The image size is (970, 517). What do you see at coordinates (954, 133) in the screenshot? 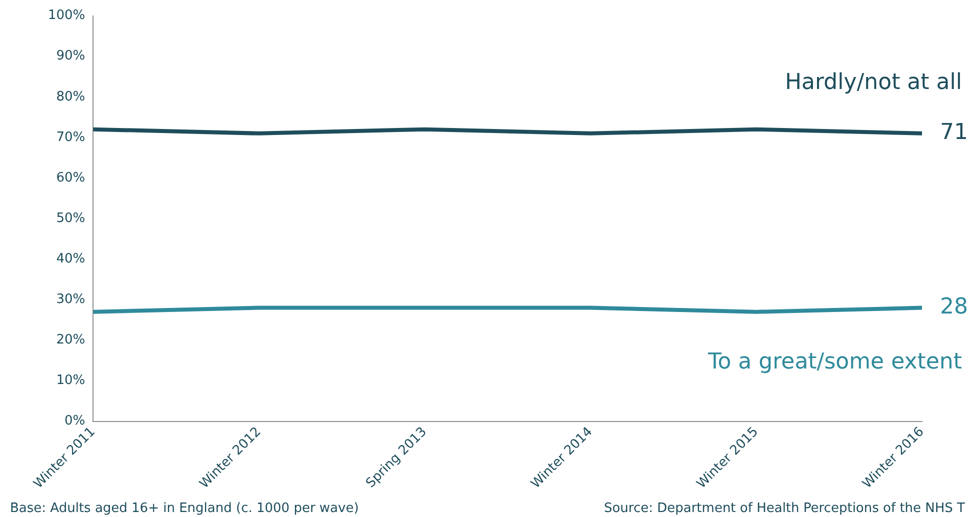
I see `data-label: 71` at bounding box center [954, 133].